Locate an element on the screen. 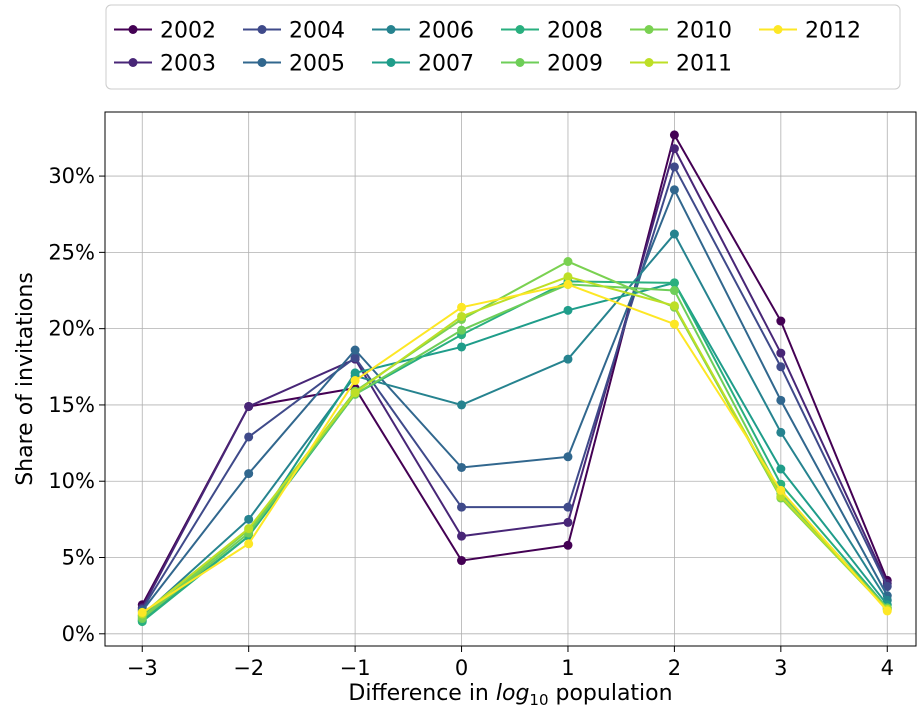 The height and width of the screenshot is (717, 917). x-axis-label-prefix: Difference in is located at coordinates (421, 693).